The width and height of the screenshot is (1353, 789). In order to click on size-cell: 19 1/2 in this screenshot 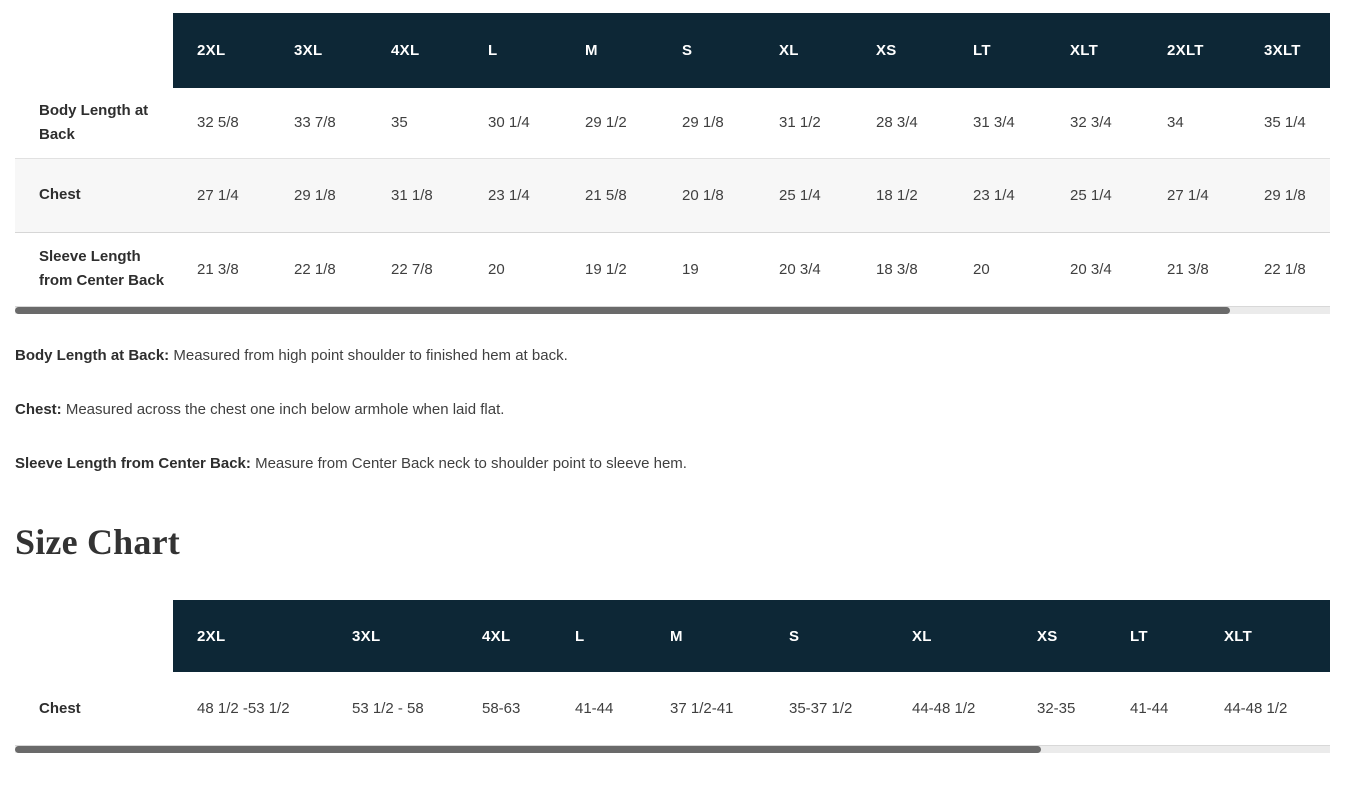, I will do `click(606, 269)`.